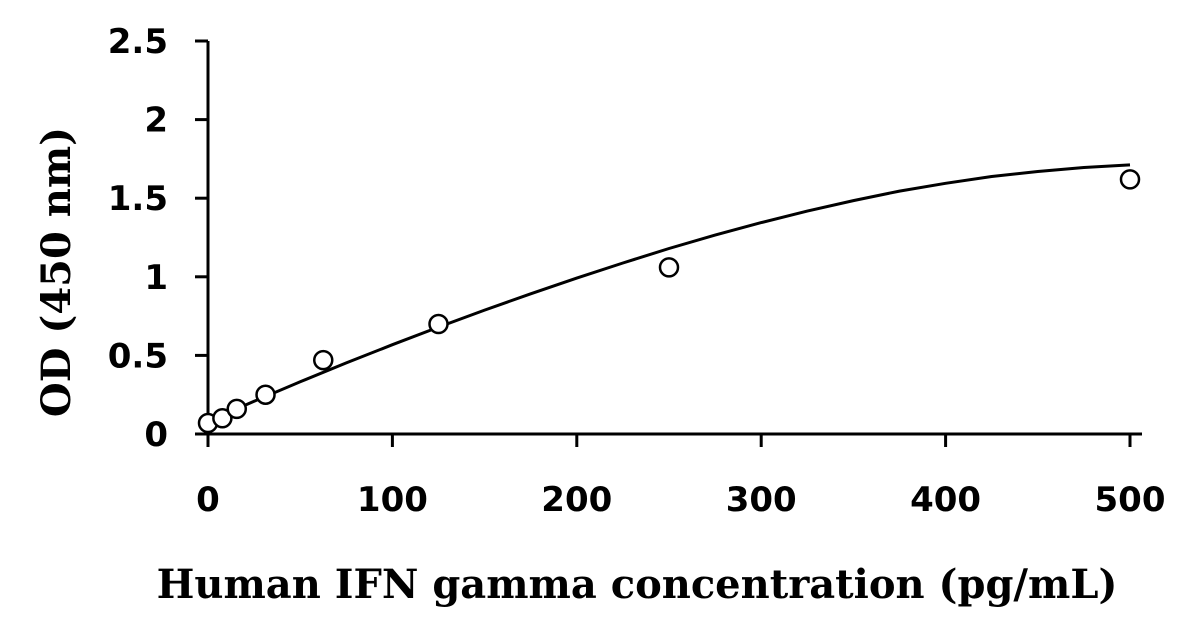 This screenshot has width=1191, height=638. Describe the element at coordinates (156, 278) in the screenshot. I see `y-tick-label: 1` at that location.